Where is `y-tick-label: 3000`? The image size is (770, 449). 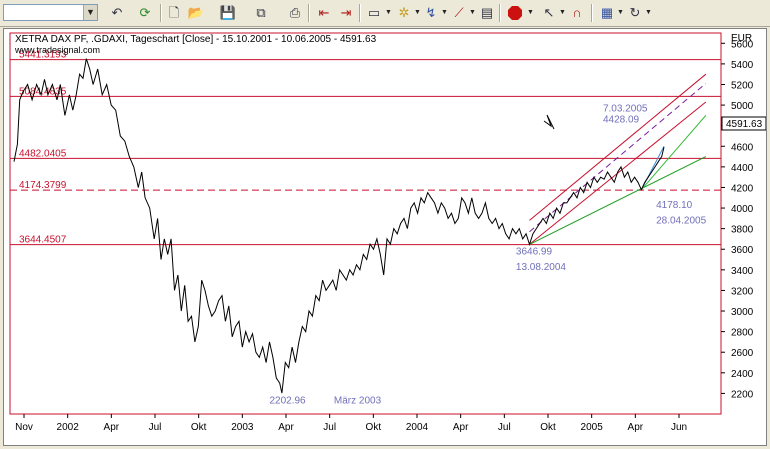
y-tick-label: 3000 is located at coordinates (742, 312).